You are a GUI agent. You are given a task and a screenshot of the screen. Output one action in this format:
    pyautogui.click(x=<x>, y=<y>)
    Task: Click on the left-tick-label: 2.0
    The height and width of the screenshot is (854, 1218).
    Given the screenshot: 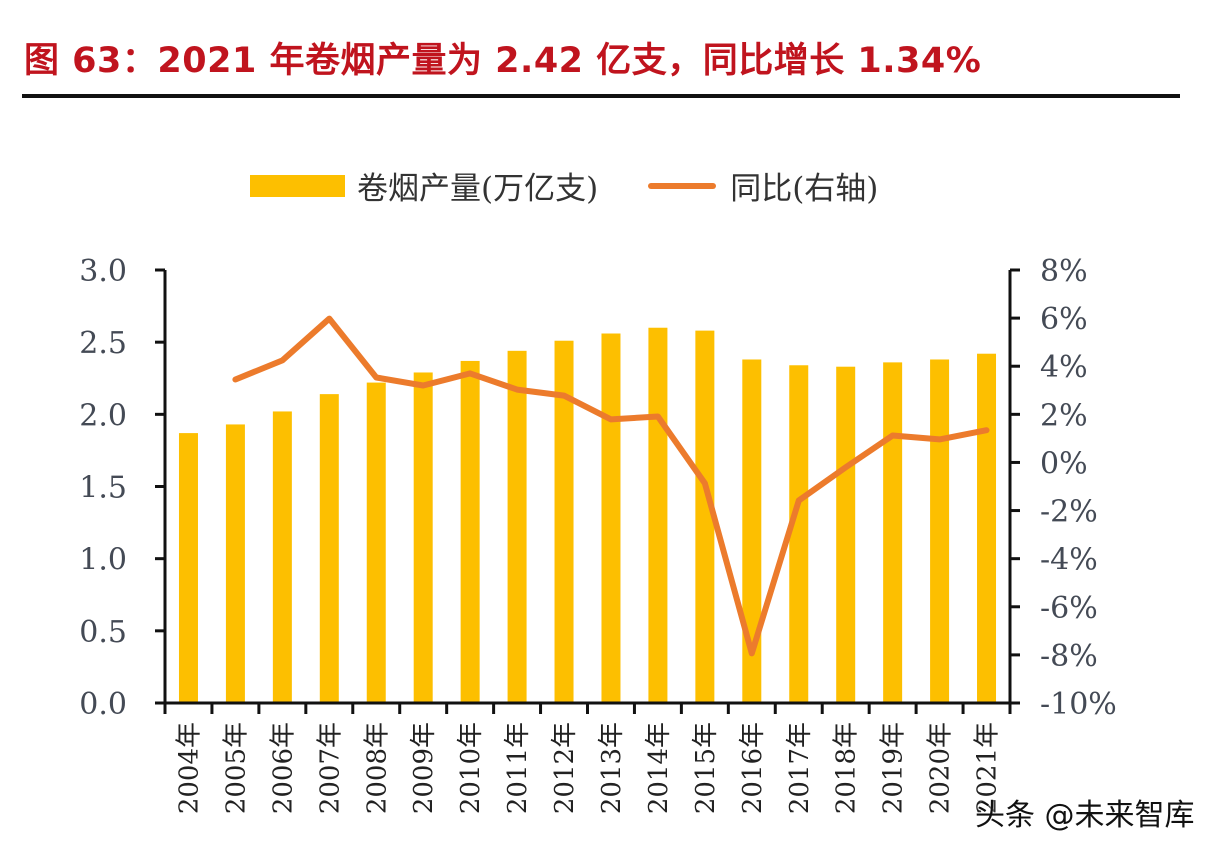 What is the action you would take?
    pyautogui.click(x=103, y=415)
    